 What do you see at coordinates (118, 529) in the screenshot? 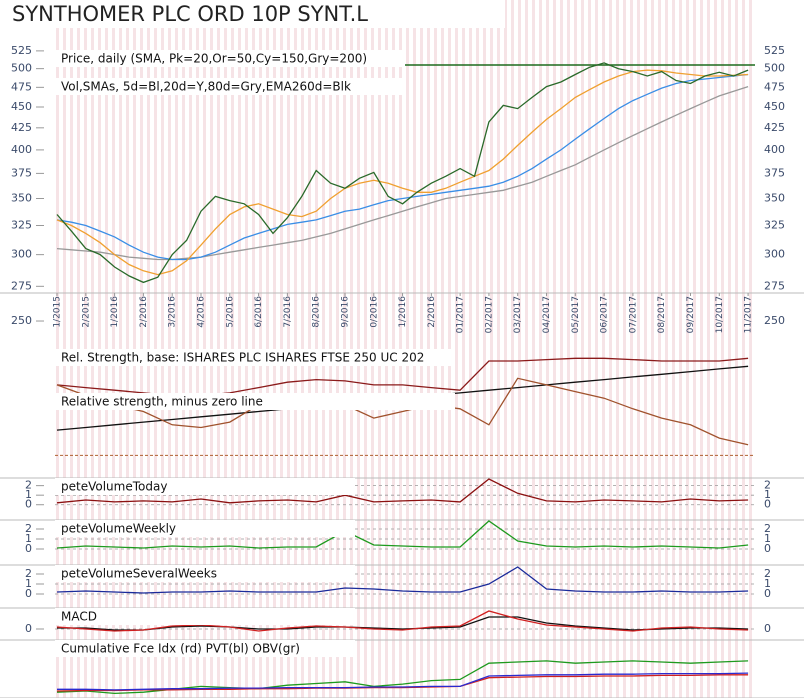
I see `panel-label: peteVolumeWeekly` at bounding box center [118, 529].